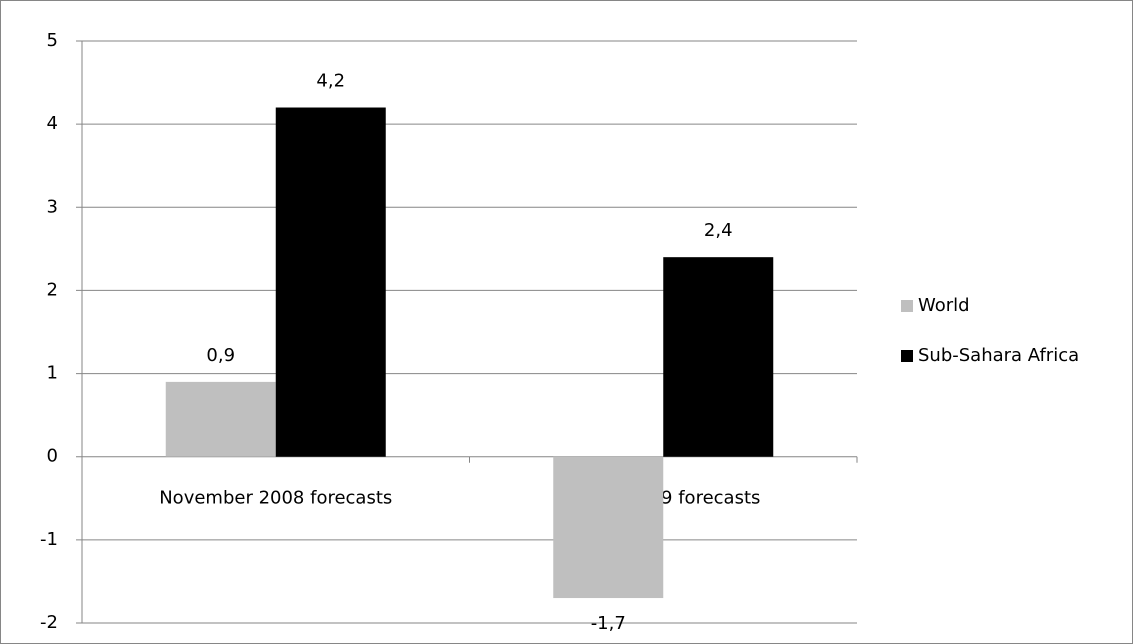  I want to click on legend-label: World, so click(944, 305).